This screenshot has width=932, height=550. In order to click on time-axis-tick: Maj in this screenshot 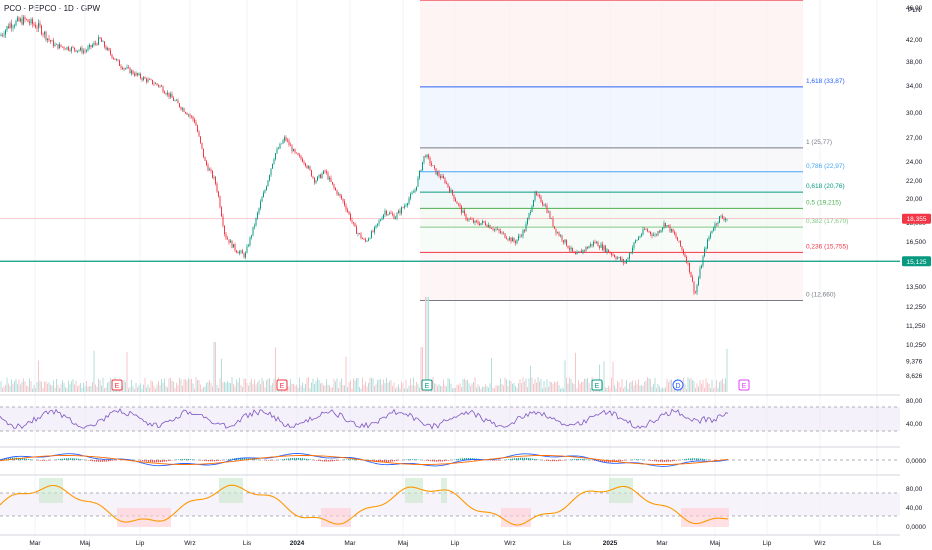, I will do `click(715, 543)`.